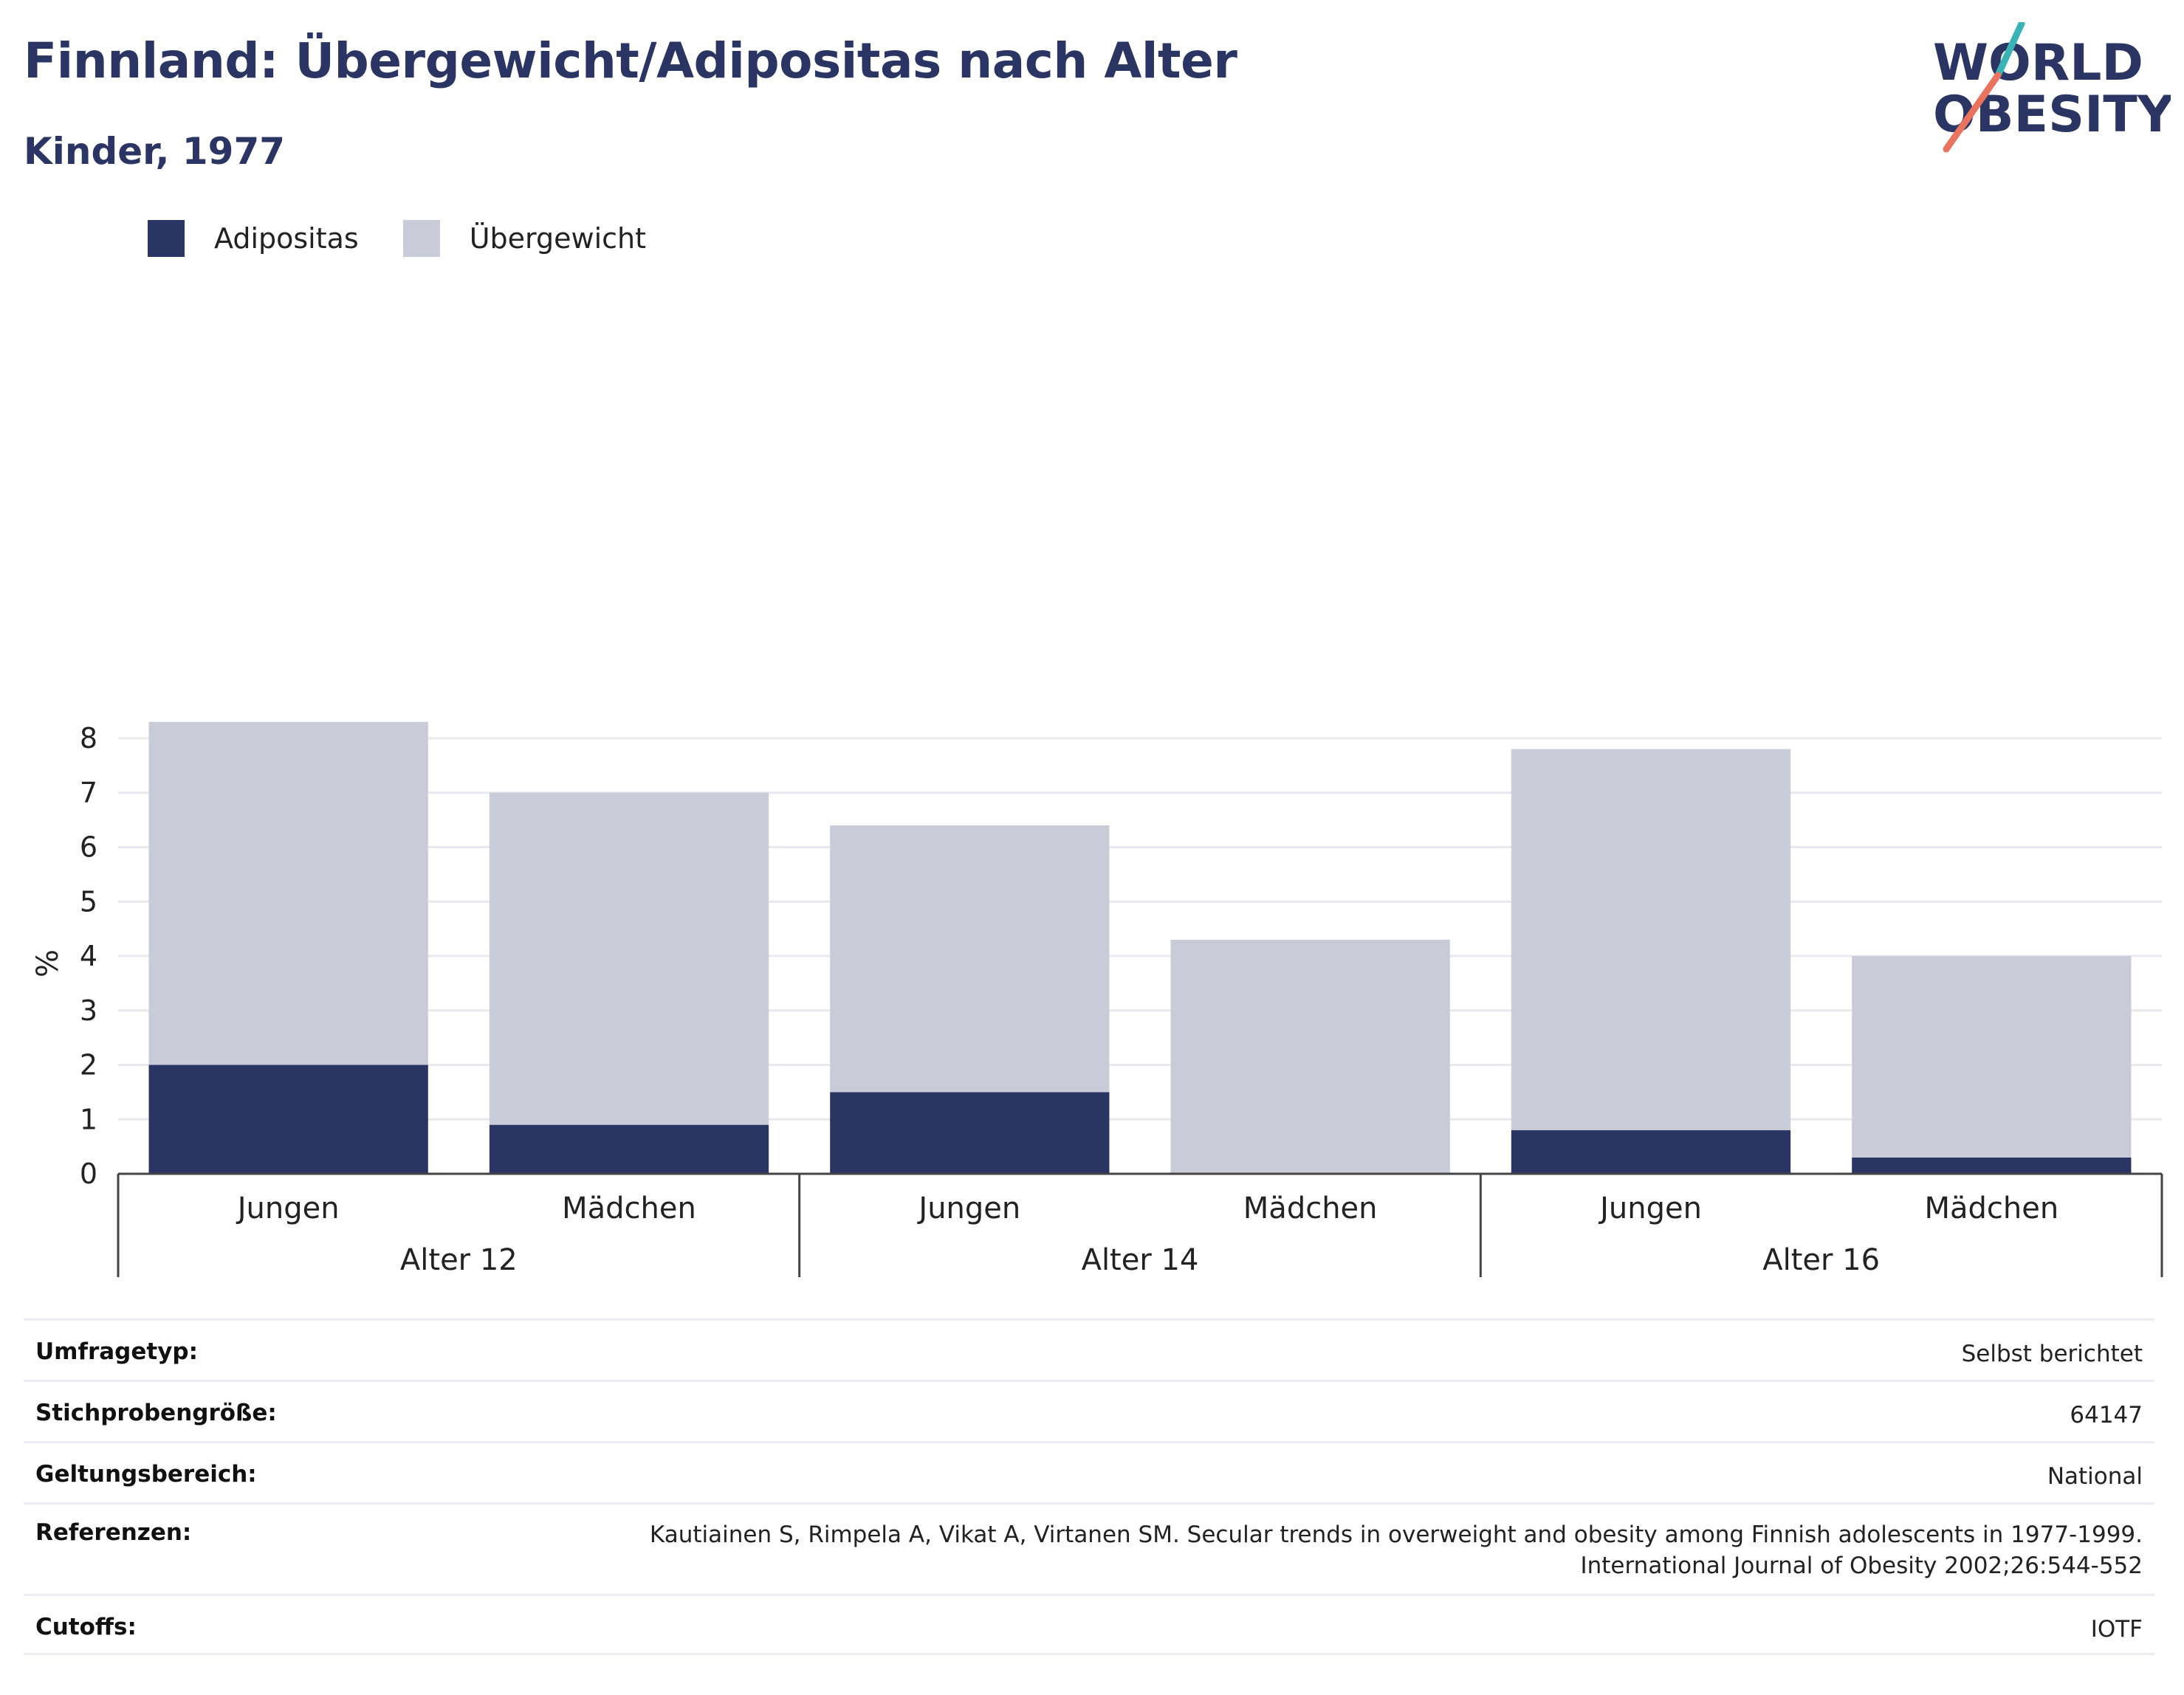 Image resolution: width=2184 pixels, height=1695 pixels. Describe the element at coordinates (1089, 1410) in the screenshot. I see `info-row-sample-size: Stichprobengröße: 64147` at that location.